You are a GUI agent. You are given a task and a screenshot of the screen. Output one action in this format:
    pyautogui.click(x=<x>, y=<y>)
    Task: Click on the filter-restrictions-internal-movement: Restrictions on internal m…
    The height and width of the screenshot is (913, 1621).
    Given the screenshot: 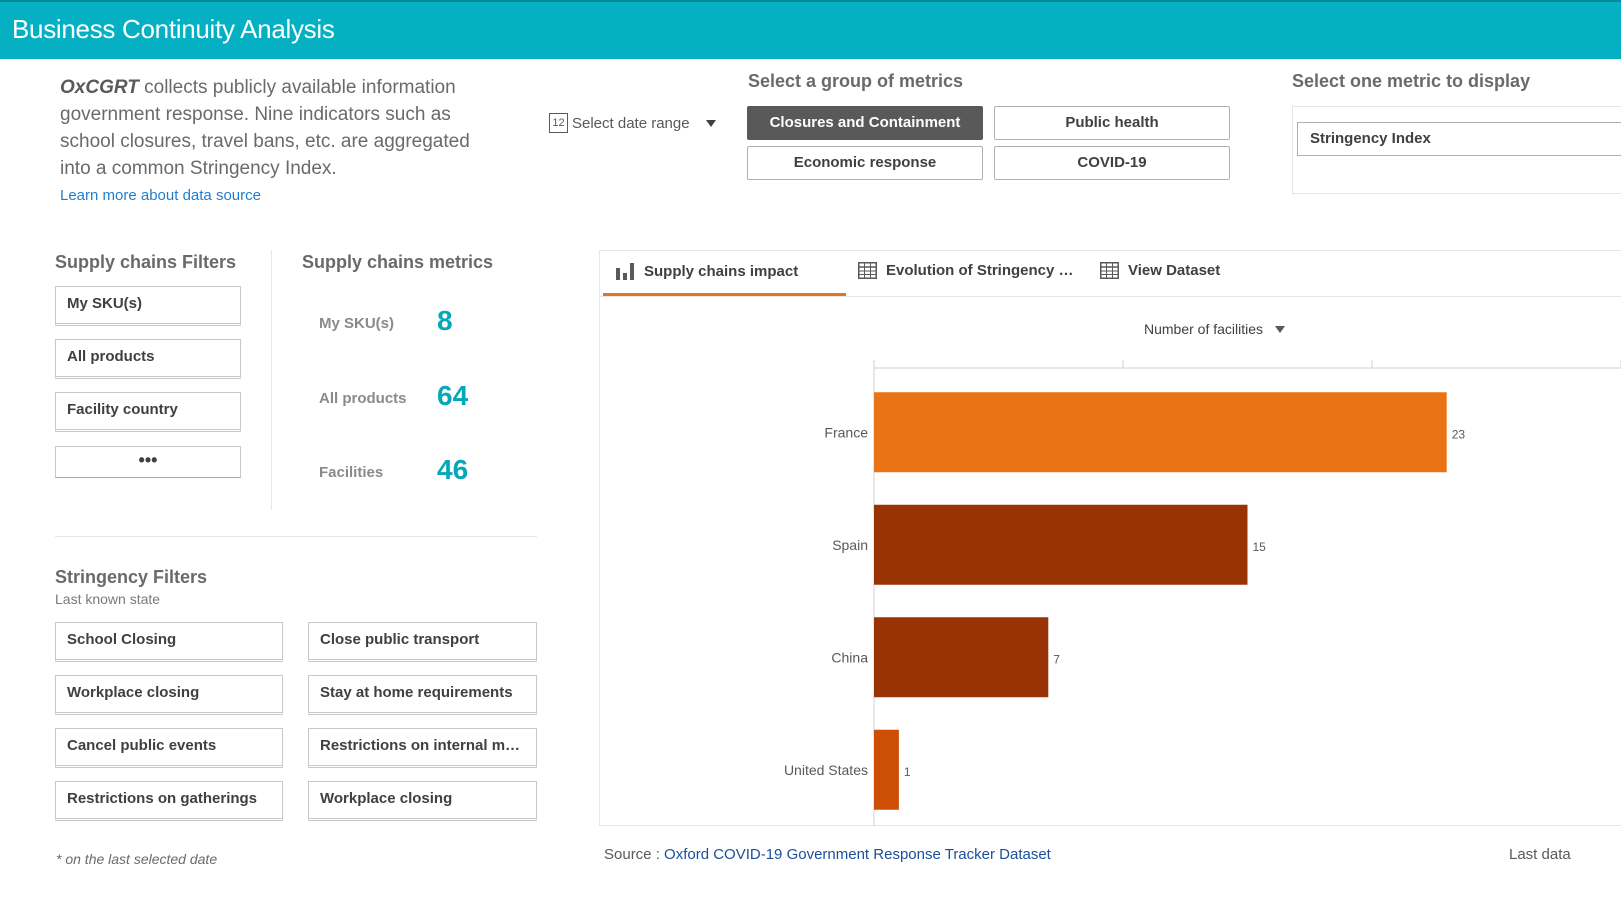 What is the action you would take?
    pyautogui.click(x=422, y=748)
    